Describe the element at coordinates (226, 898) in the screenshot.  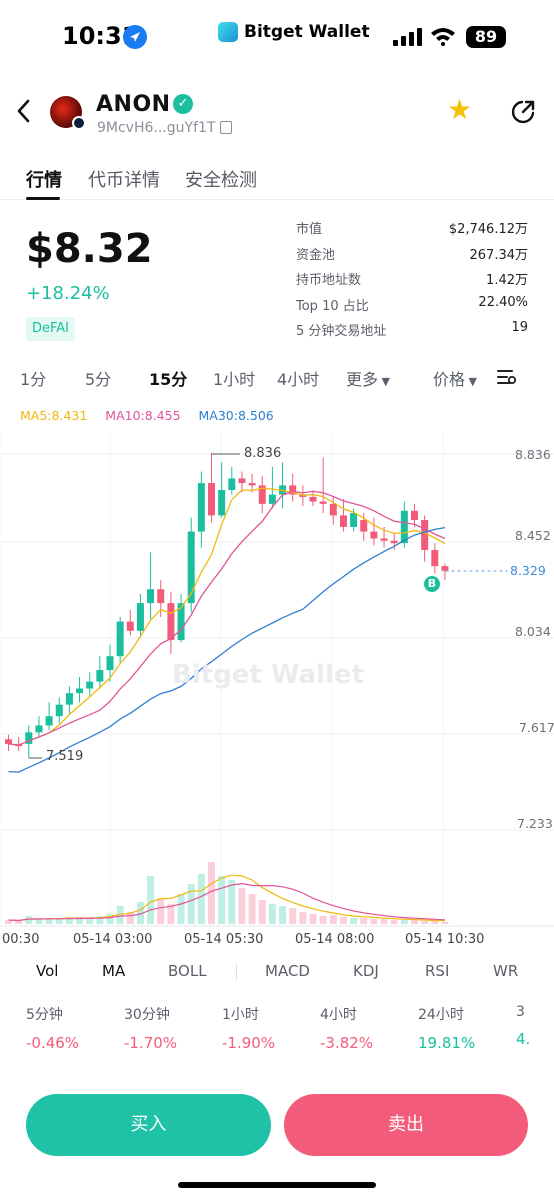
I see `volume-ma5-line` at that location.